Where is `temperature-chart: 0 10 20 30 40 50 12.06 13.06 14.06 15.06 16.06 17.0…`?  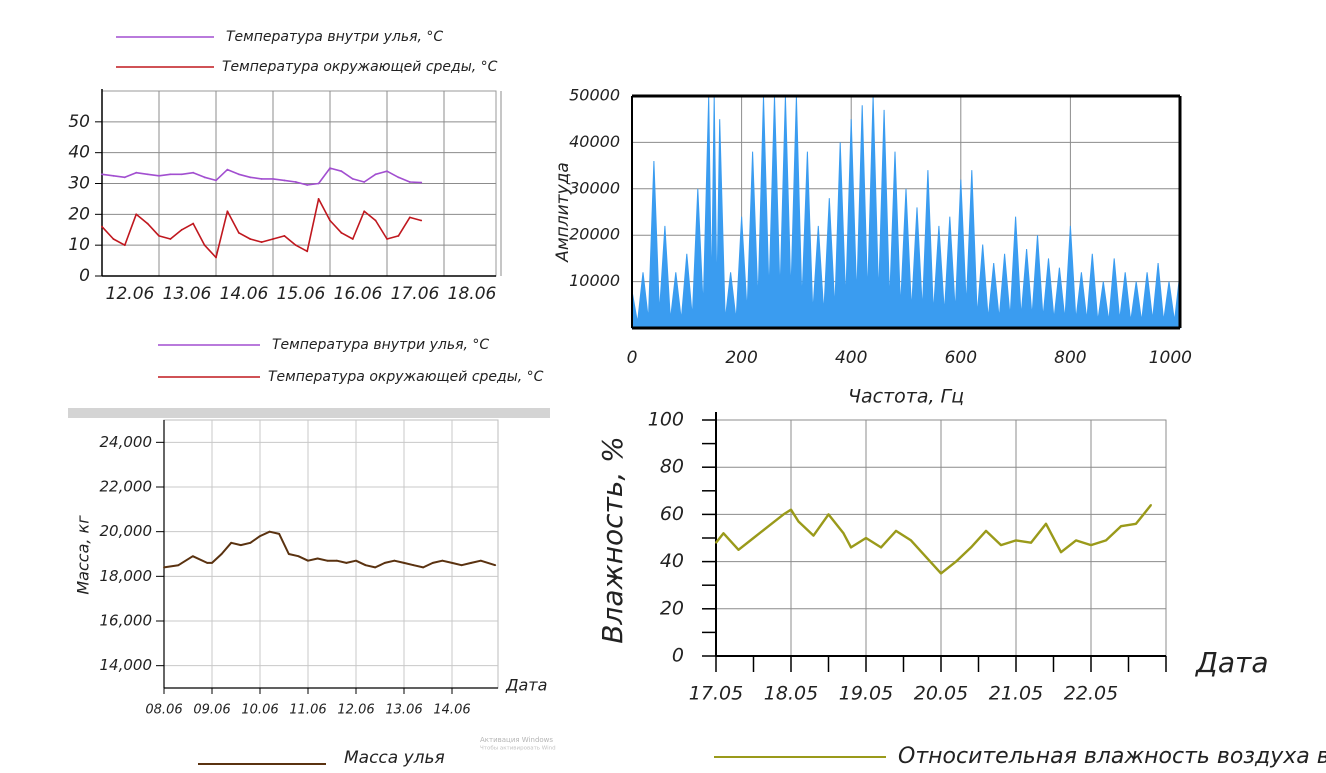 temperature-chart: 0 10 20 30 40 50 12.06 13.06 14.06 15.06 16.06 17.0… is located at coordinates (285, 196).